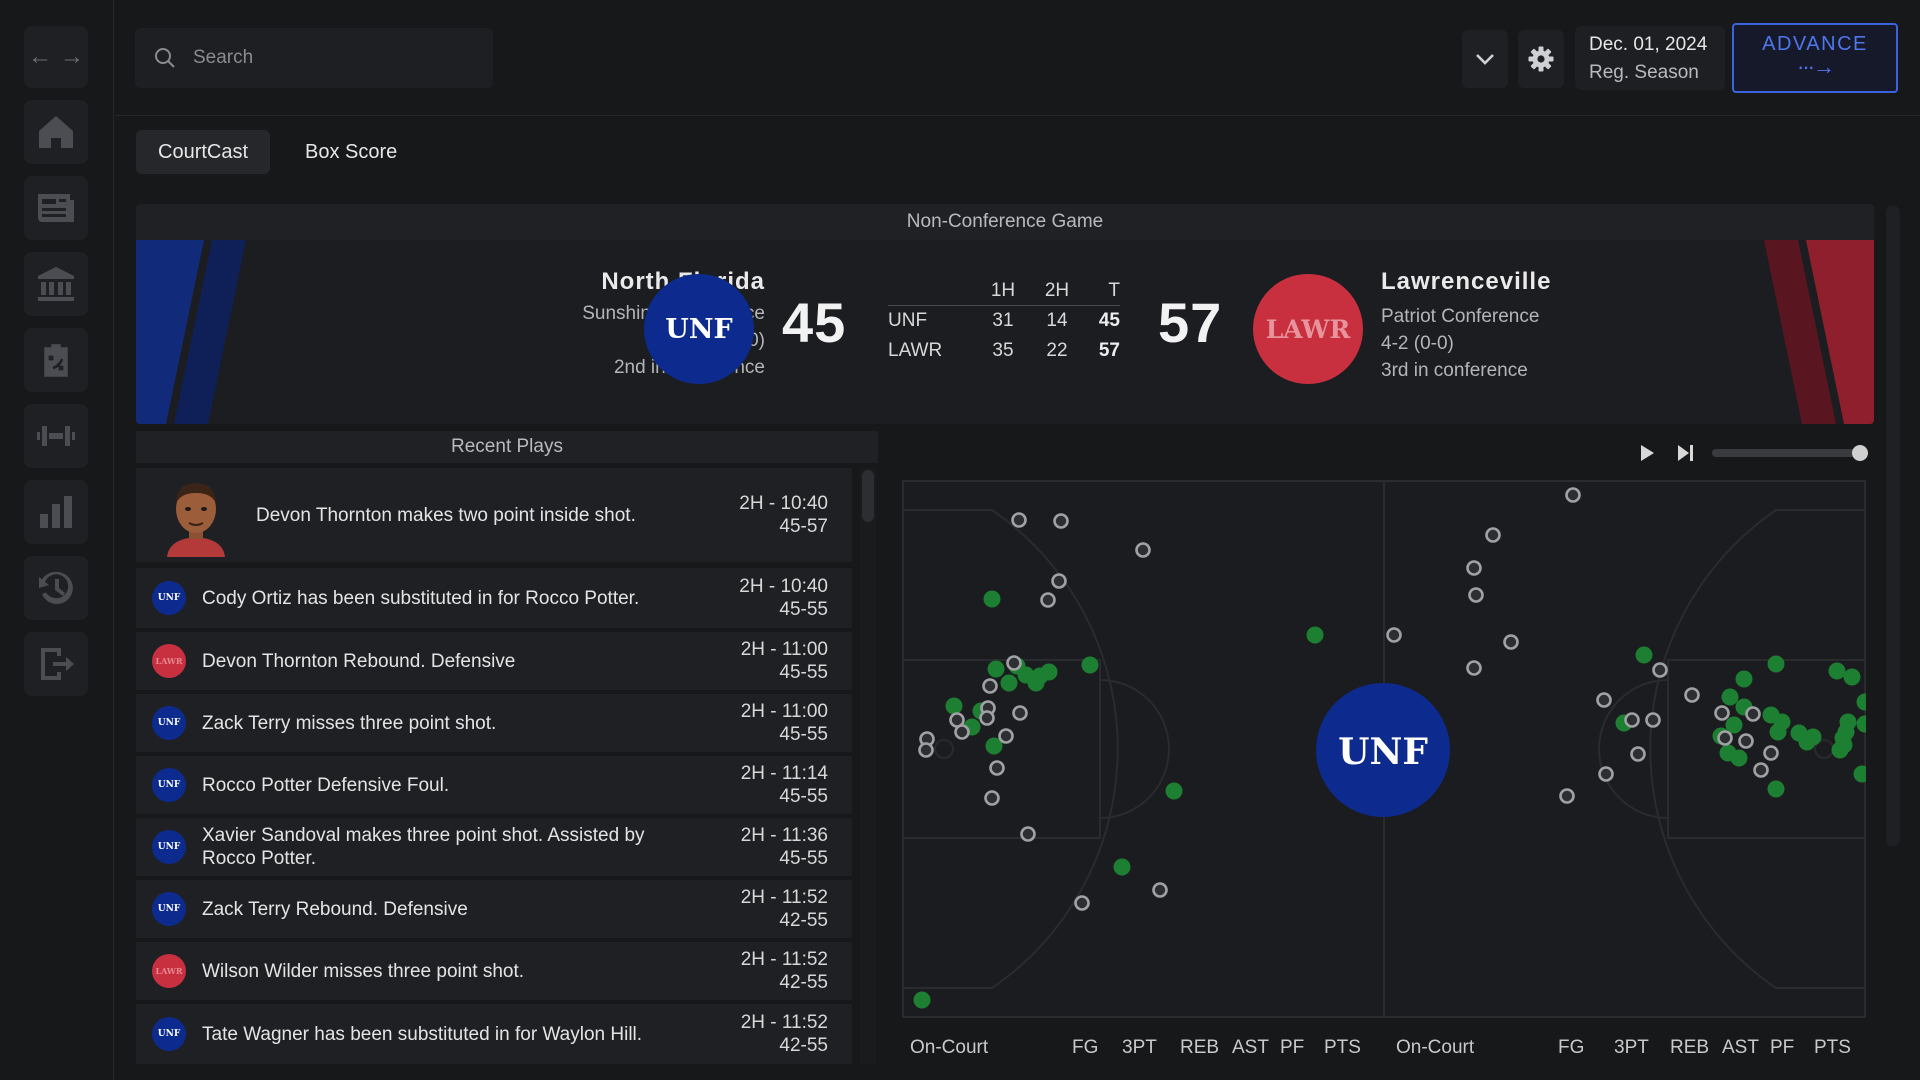 This screenshot has width=1920, height=1080. Describe the element at coordinates (1893, 526) in the screenshot. I see `page-scrollbar` at that location.